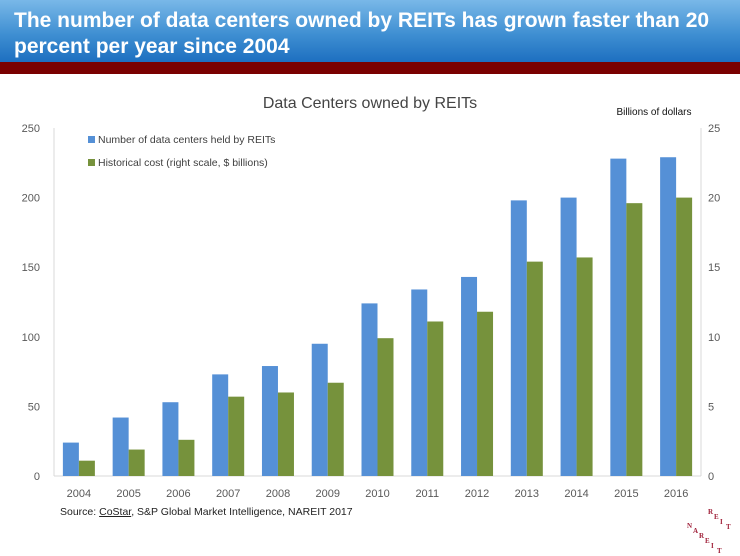  I want to click on right-tick-label: 20, so click(714, 199).